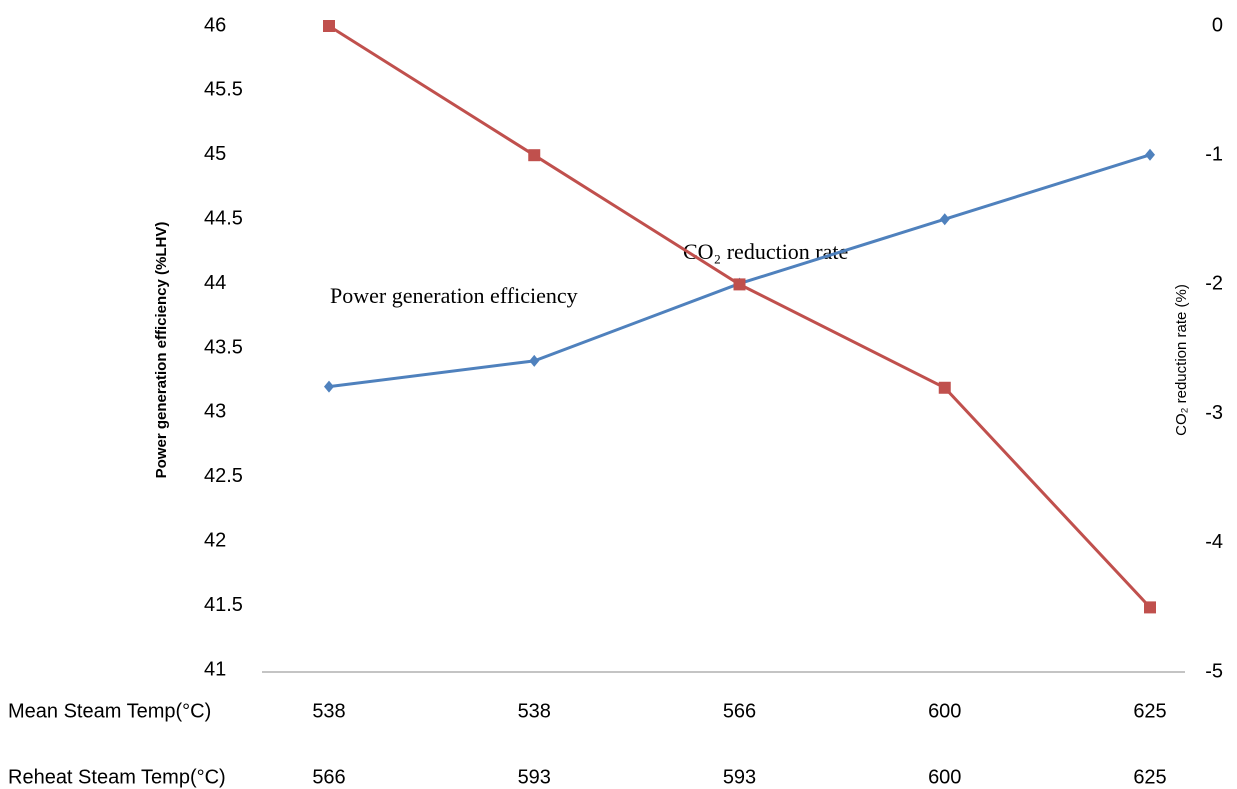 Image resolution: width=1237 pixels, height=789 pixels. What do you see at coordinates (117, 777) in the screenshot?
I see `category-row-name: Reheat Steam Temp(°C)` at bounding box center [117, 777].